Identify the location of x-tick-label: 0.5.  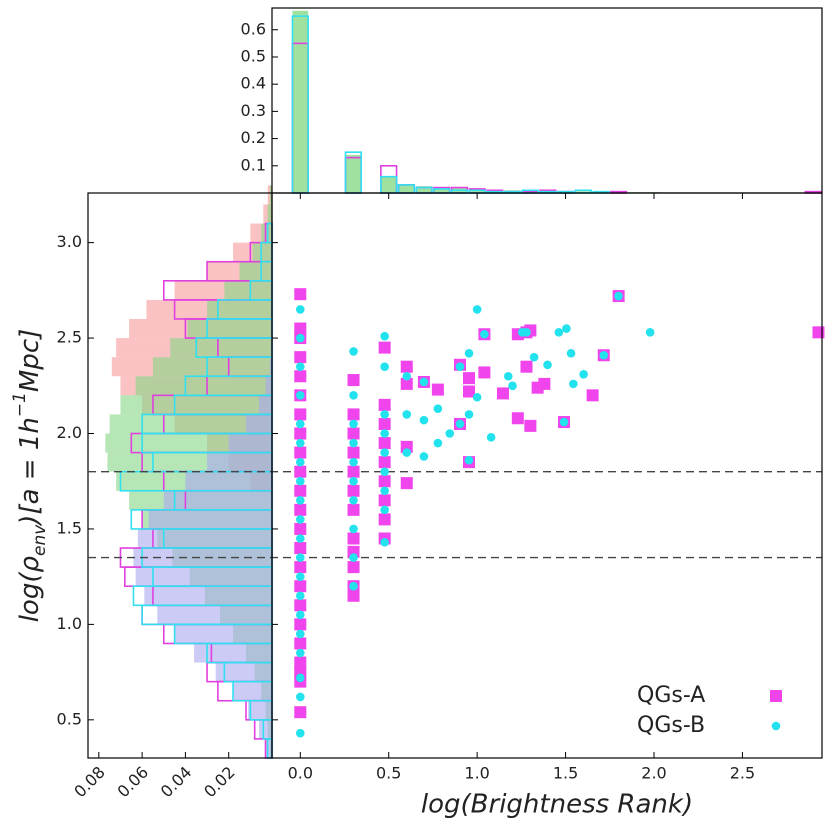
(388, 773).